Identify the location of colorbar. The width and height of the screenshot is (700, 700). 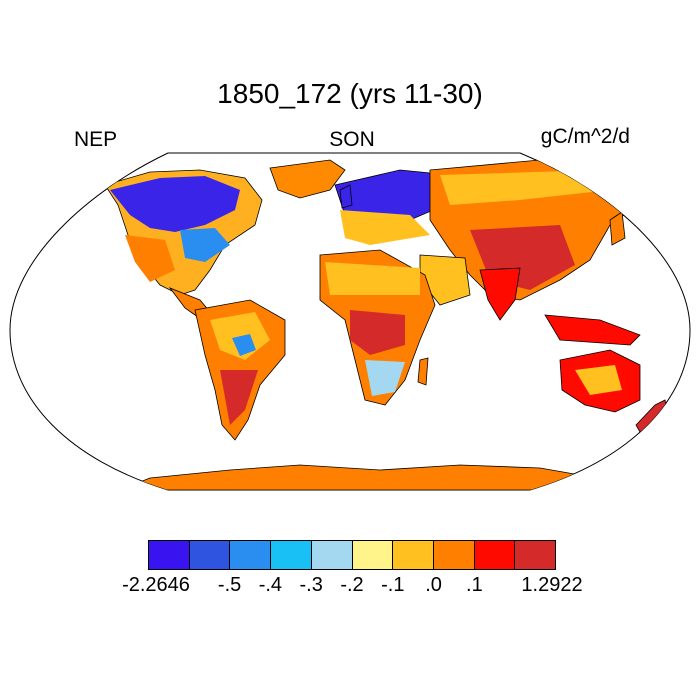
(352, 555).